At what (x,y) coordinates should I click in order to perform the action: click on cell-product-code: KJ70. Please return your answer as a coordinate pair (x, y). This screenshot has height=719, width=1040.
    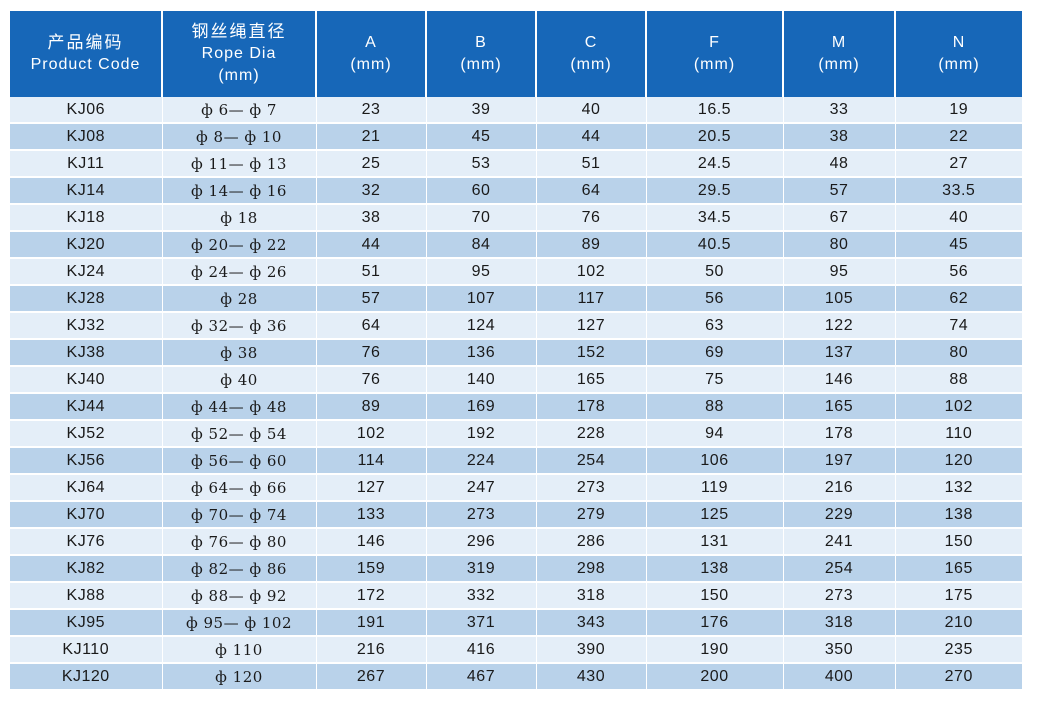
    Looking at the image, I should click on (86, 515).